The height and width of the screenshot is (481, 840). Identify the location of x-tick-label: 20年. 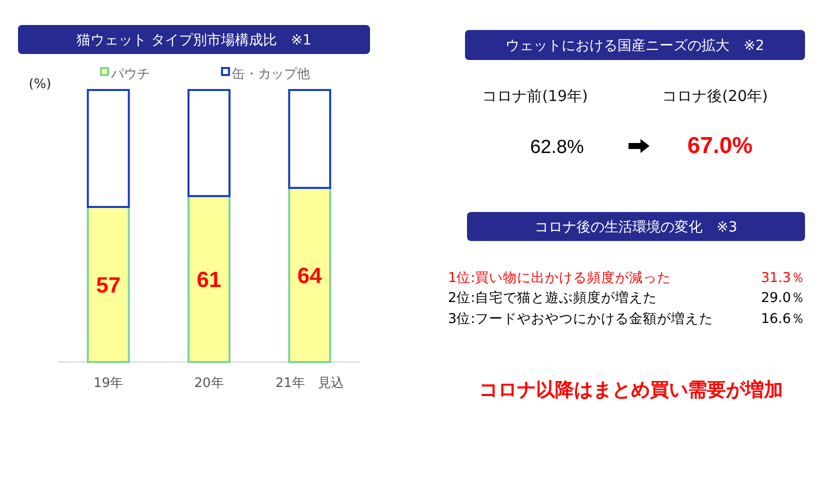
(209, 383).